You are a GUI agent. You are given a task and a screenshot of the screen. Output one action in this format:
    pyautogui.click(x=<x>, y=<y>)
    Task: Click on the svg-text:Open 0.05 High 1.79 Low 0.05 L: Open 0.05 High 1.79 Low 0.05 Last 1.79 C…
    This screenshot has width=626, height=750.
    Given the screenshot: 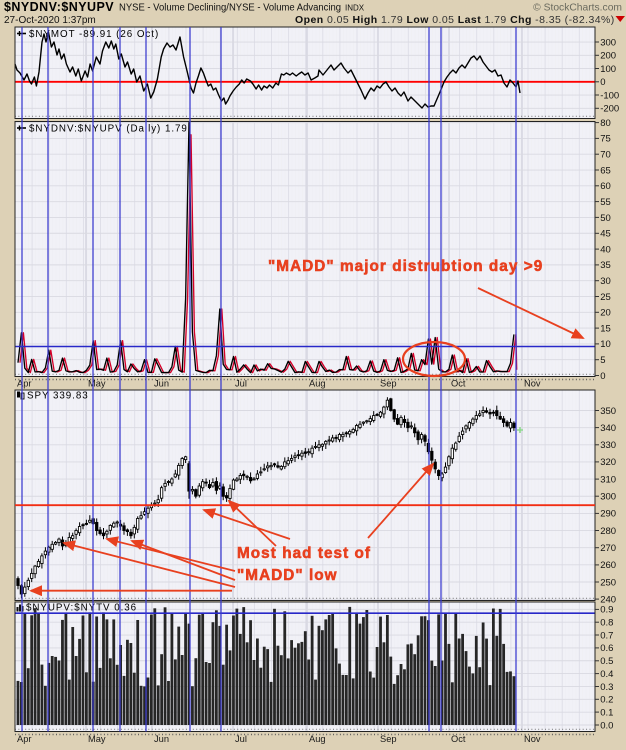 What is the action you would take?
    pyautogui.click(x=455, y=20)
    